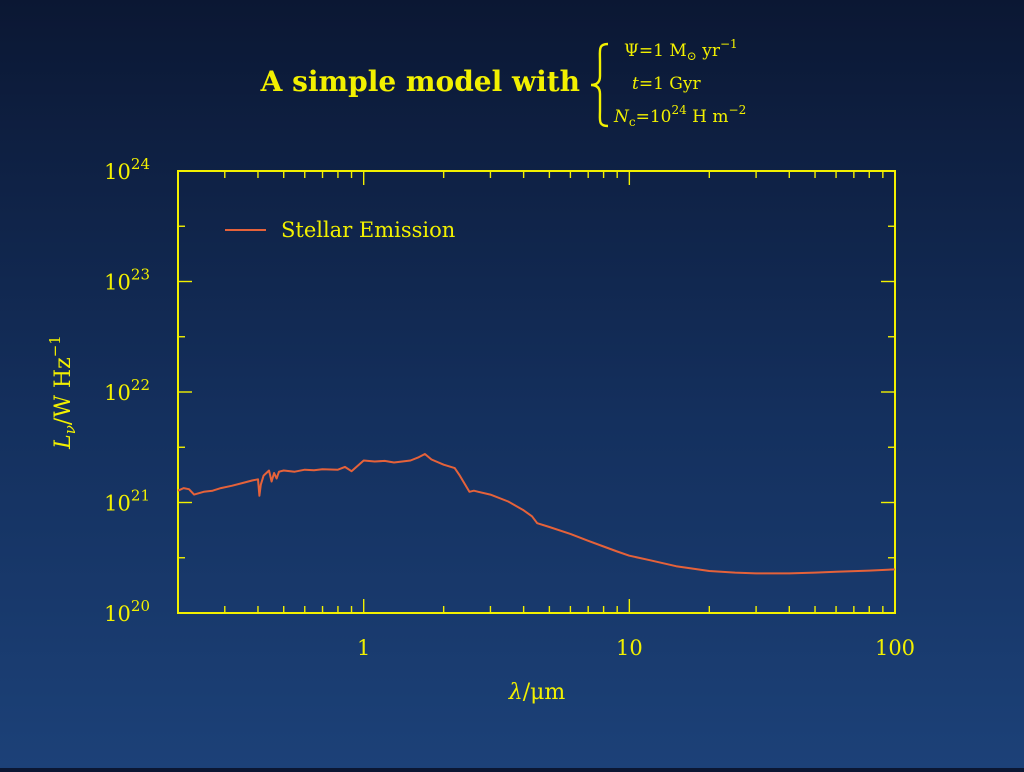 The height and width of the screenshot is (772, 1024). I want to click on y-tick-label: 1024, so click(127, 169).